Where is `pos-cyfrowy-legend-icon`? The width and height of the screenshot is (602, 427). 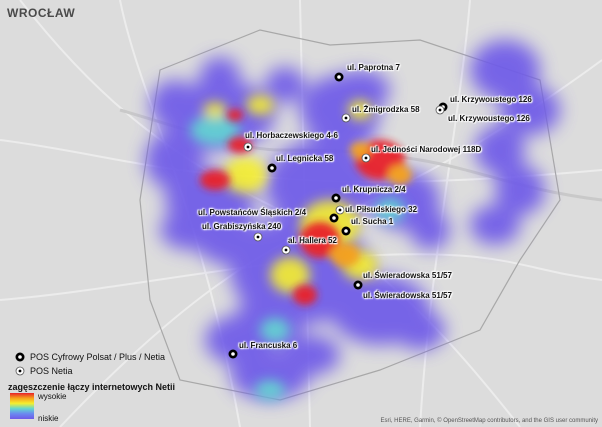
pos-cyfrowy-legend-icon is located at coordinates (20, 357).